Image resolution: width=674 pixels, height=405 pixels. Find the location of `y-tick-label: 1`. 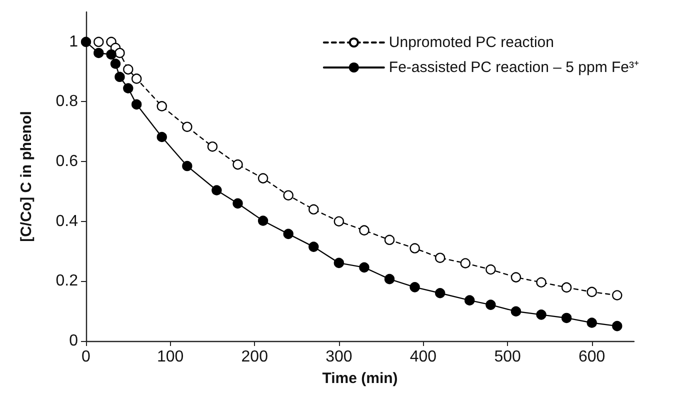

y-tick-label: 1 is located at coordinates (73, 41).